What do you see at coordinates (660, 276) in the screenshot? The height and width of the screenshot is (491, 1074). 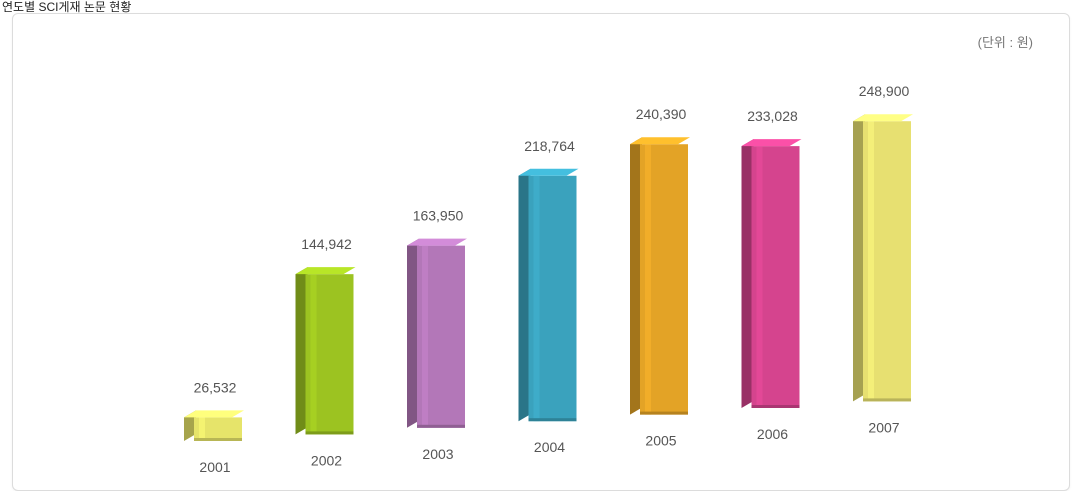 I see `bar-2005` at bounding box center [660, 276].